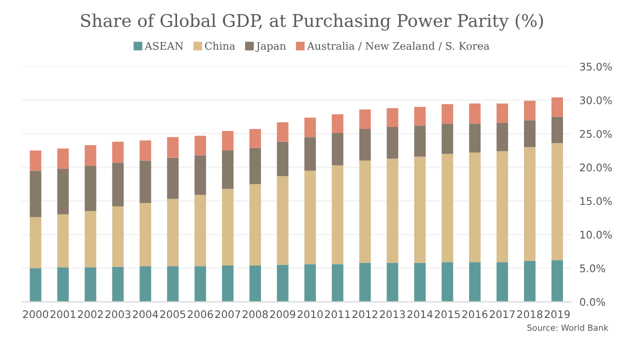  Describe the element at coordinates (596, 201) in the screenshot. I see `y-tick-label: 15.0%` at that location.